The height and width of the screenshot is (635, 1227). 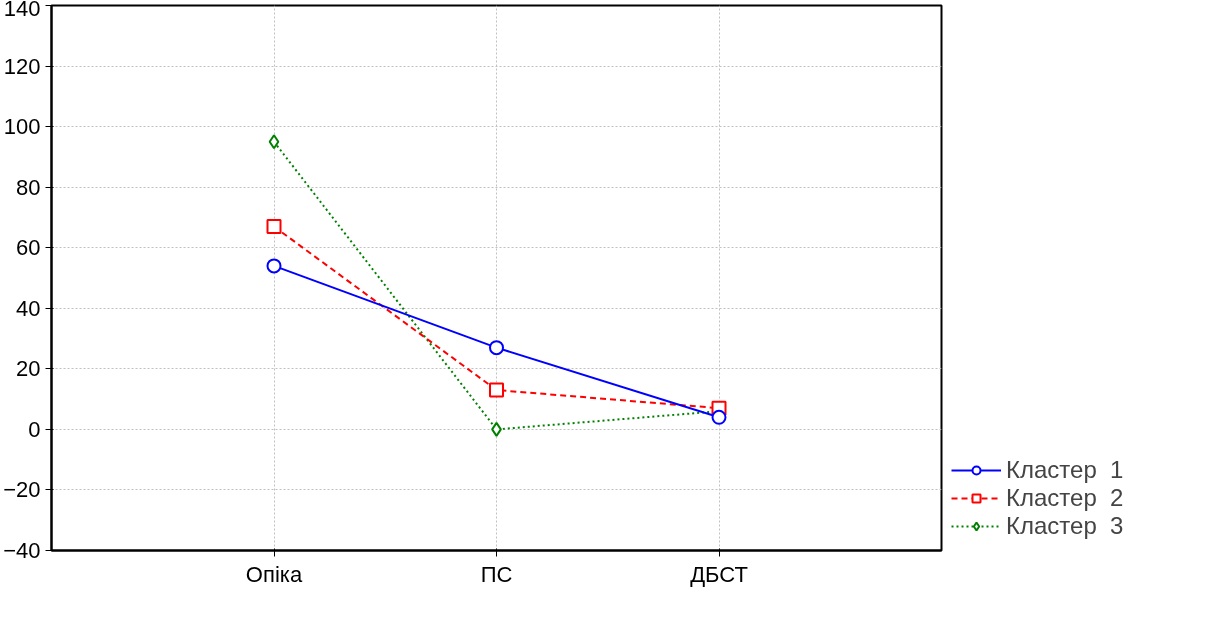 What do you see at coordinates (1065, 526) in the screenshot?
I see `legend-label: Кластер 3` at bounding box center [1065, 526].